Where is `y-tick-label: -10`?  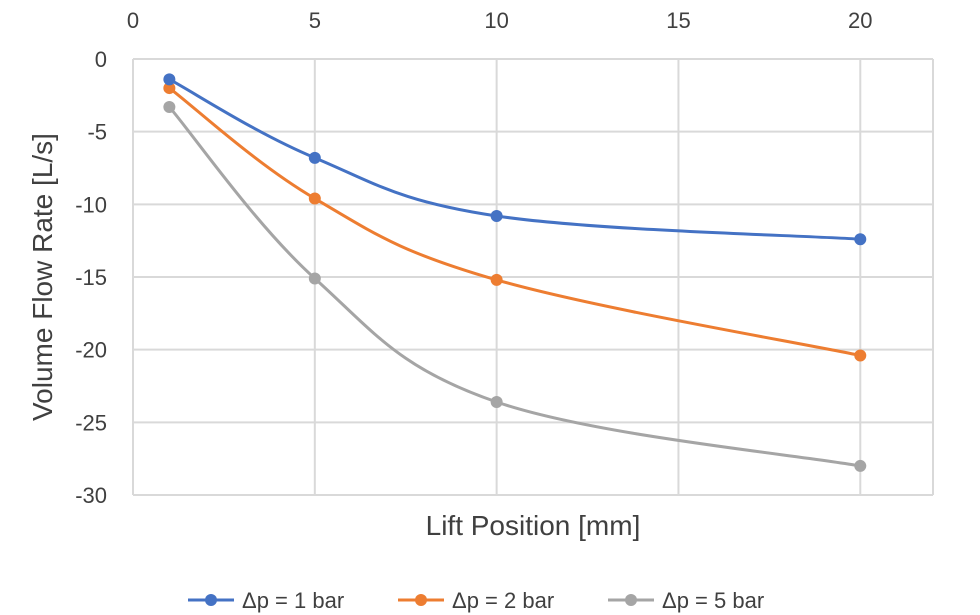 y-tick-label: -10 is located at coordinates (91, 204).